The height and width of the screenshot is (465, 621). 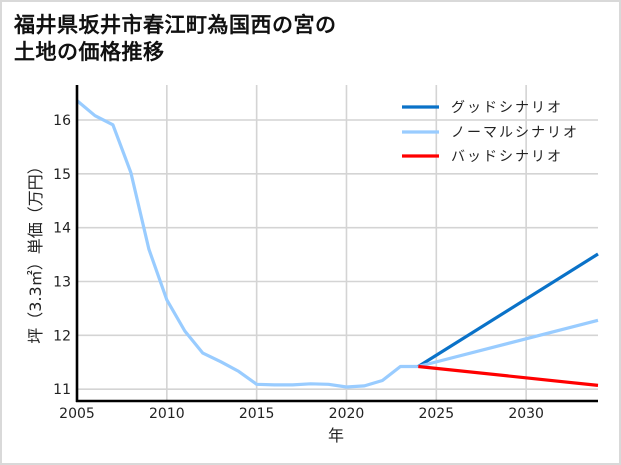 I want to click on x-tick-label: 2025, so click(x=436, y=414).